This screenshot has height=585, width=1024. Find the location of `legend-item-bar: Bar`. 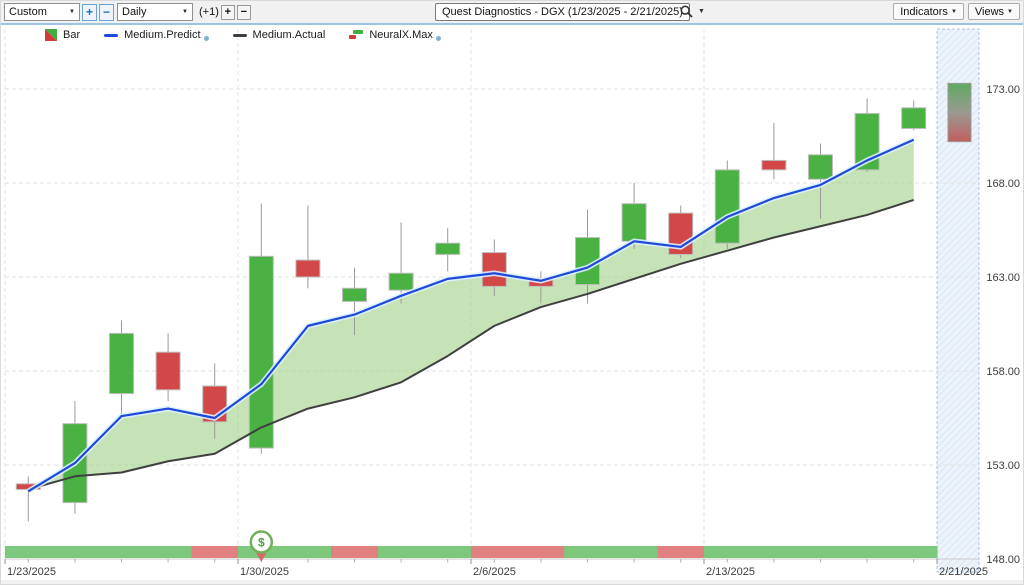

legend-item-bar: Bar is located at coordinates (62, 35).